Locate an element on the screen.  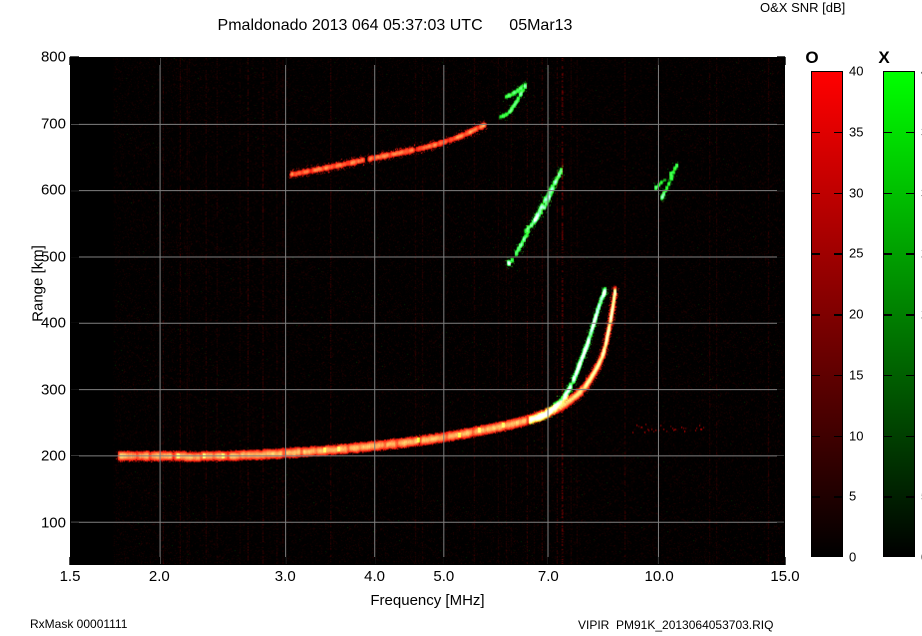
colorbar-tick-label: 35 is located at coordinates (856, 132).